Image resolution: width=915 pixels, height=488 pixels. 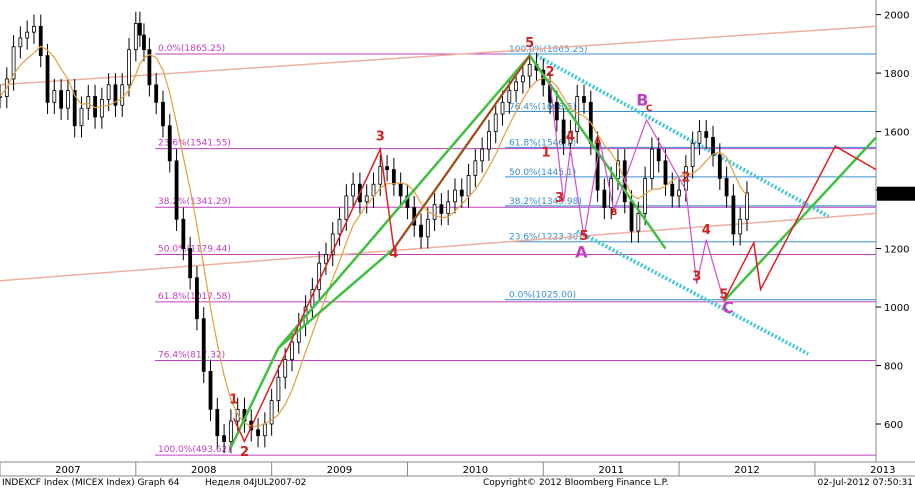 I want to click on wave-line-magenta, so click(x=637, y=191).